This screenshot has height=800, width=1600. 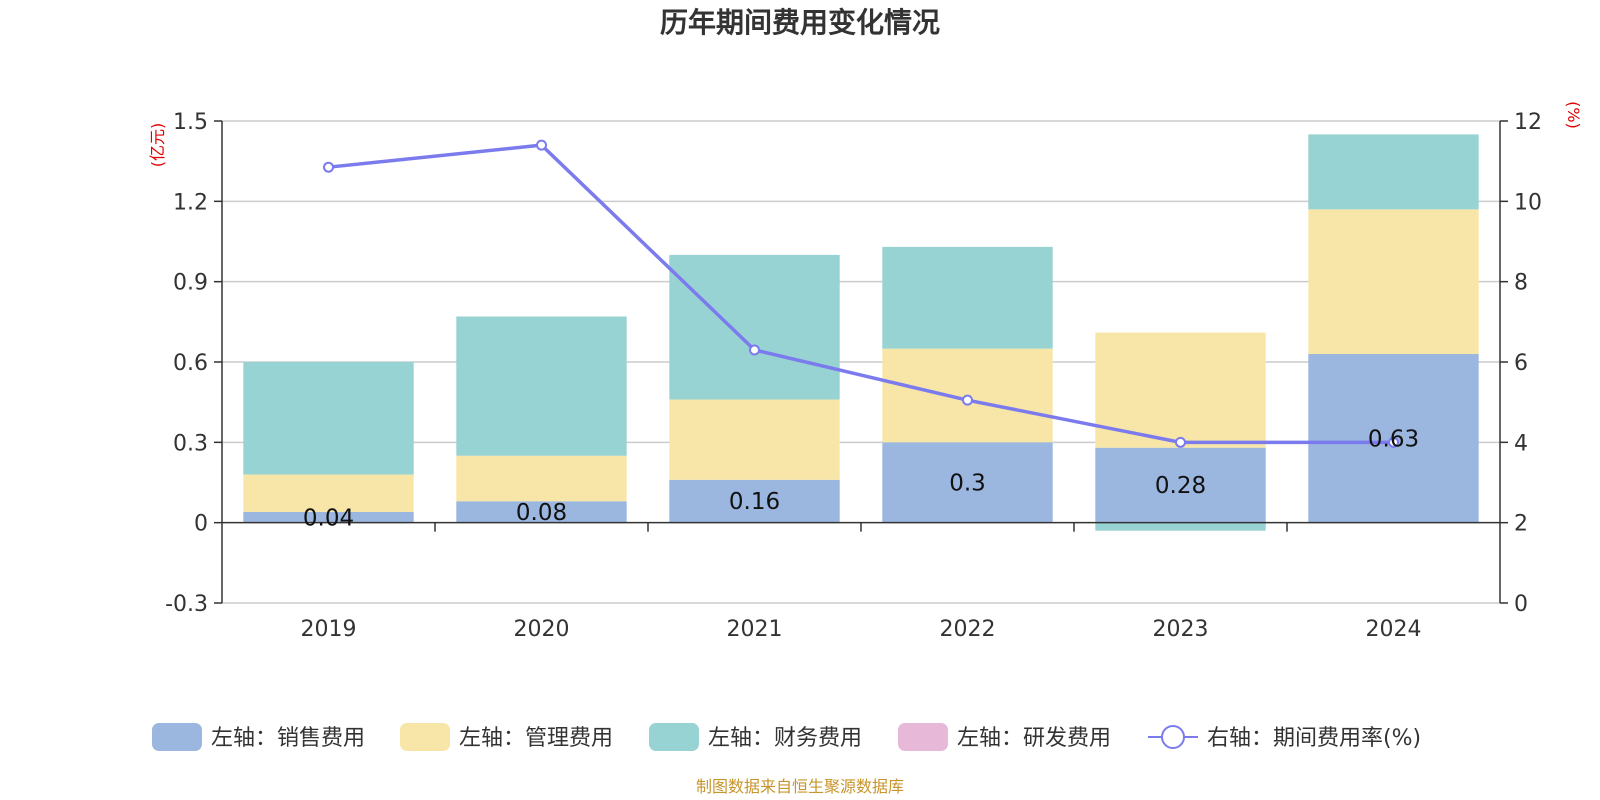 What do you see at coordinates (968, 629) in the screenshot?
I see `x-tick-label: 2022` at bounding box center [968, 629].